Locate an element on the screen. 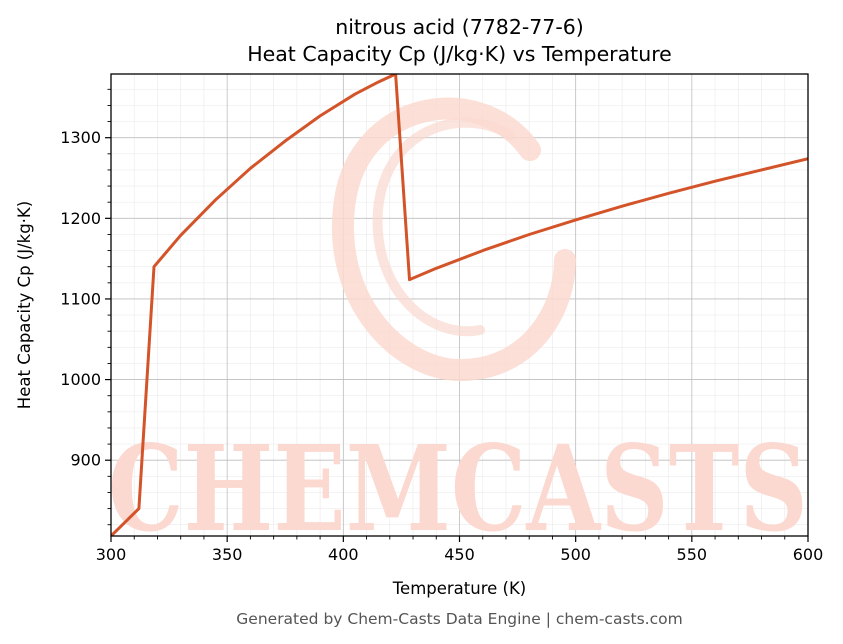 The width and height of the screenshot is (843, 644). y-tick-label: 900 is located at coordinates (85, 460).